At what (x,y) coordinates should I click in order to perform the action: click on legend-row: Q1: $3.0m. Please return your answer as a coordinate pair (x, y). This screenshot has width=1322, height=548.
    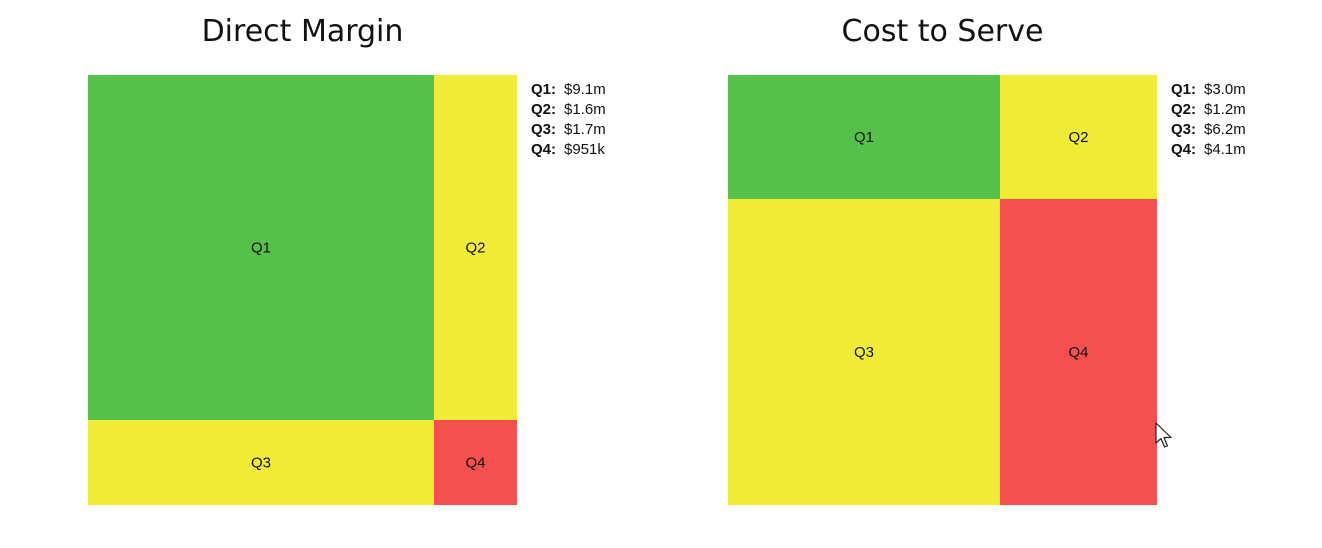
    Looking at the image, I should click on (1208, 90).